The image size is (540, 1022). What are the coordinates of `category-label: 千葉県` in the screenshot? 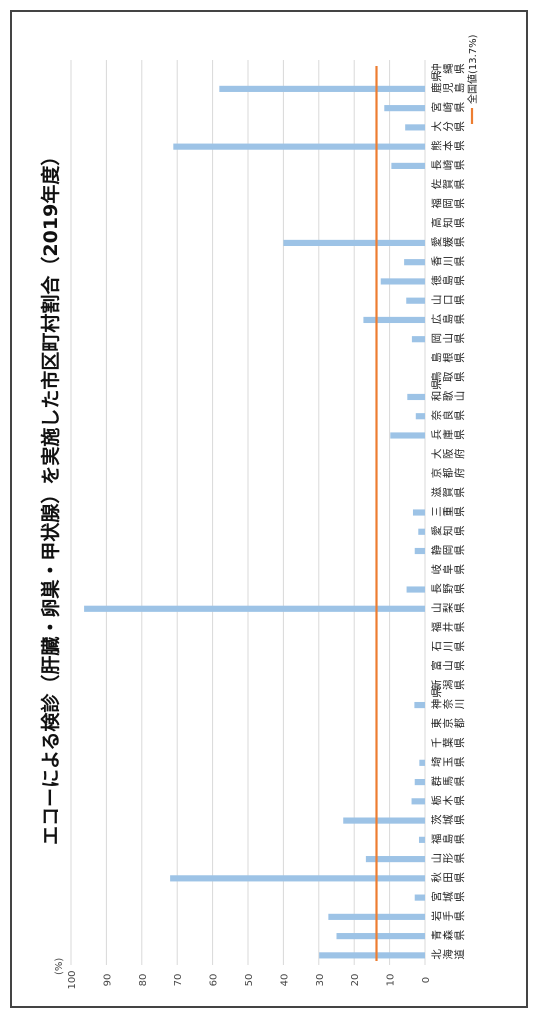 It's located at (448, 742).